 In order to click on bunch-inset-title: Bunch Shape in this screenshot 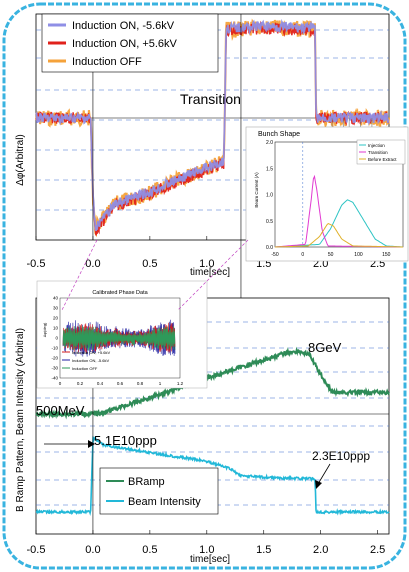, I will do `click(279, 134)`.